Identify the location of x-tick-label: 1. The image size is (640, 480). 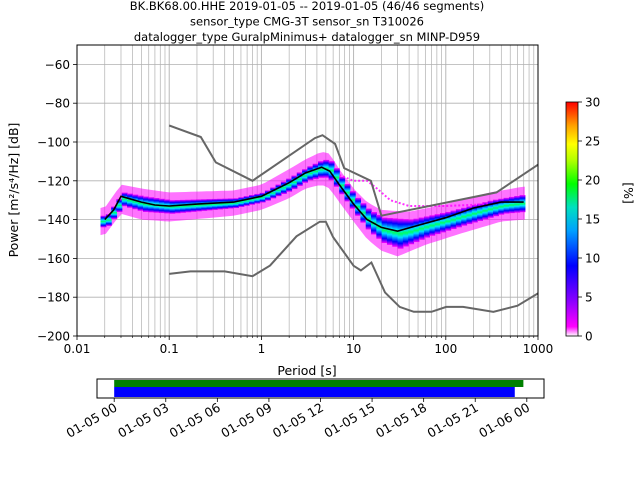
(262, 349).